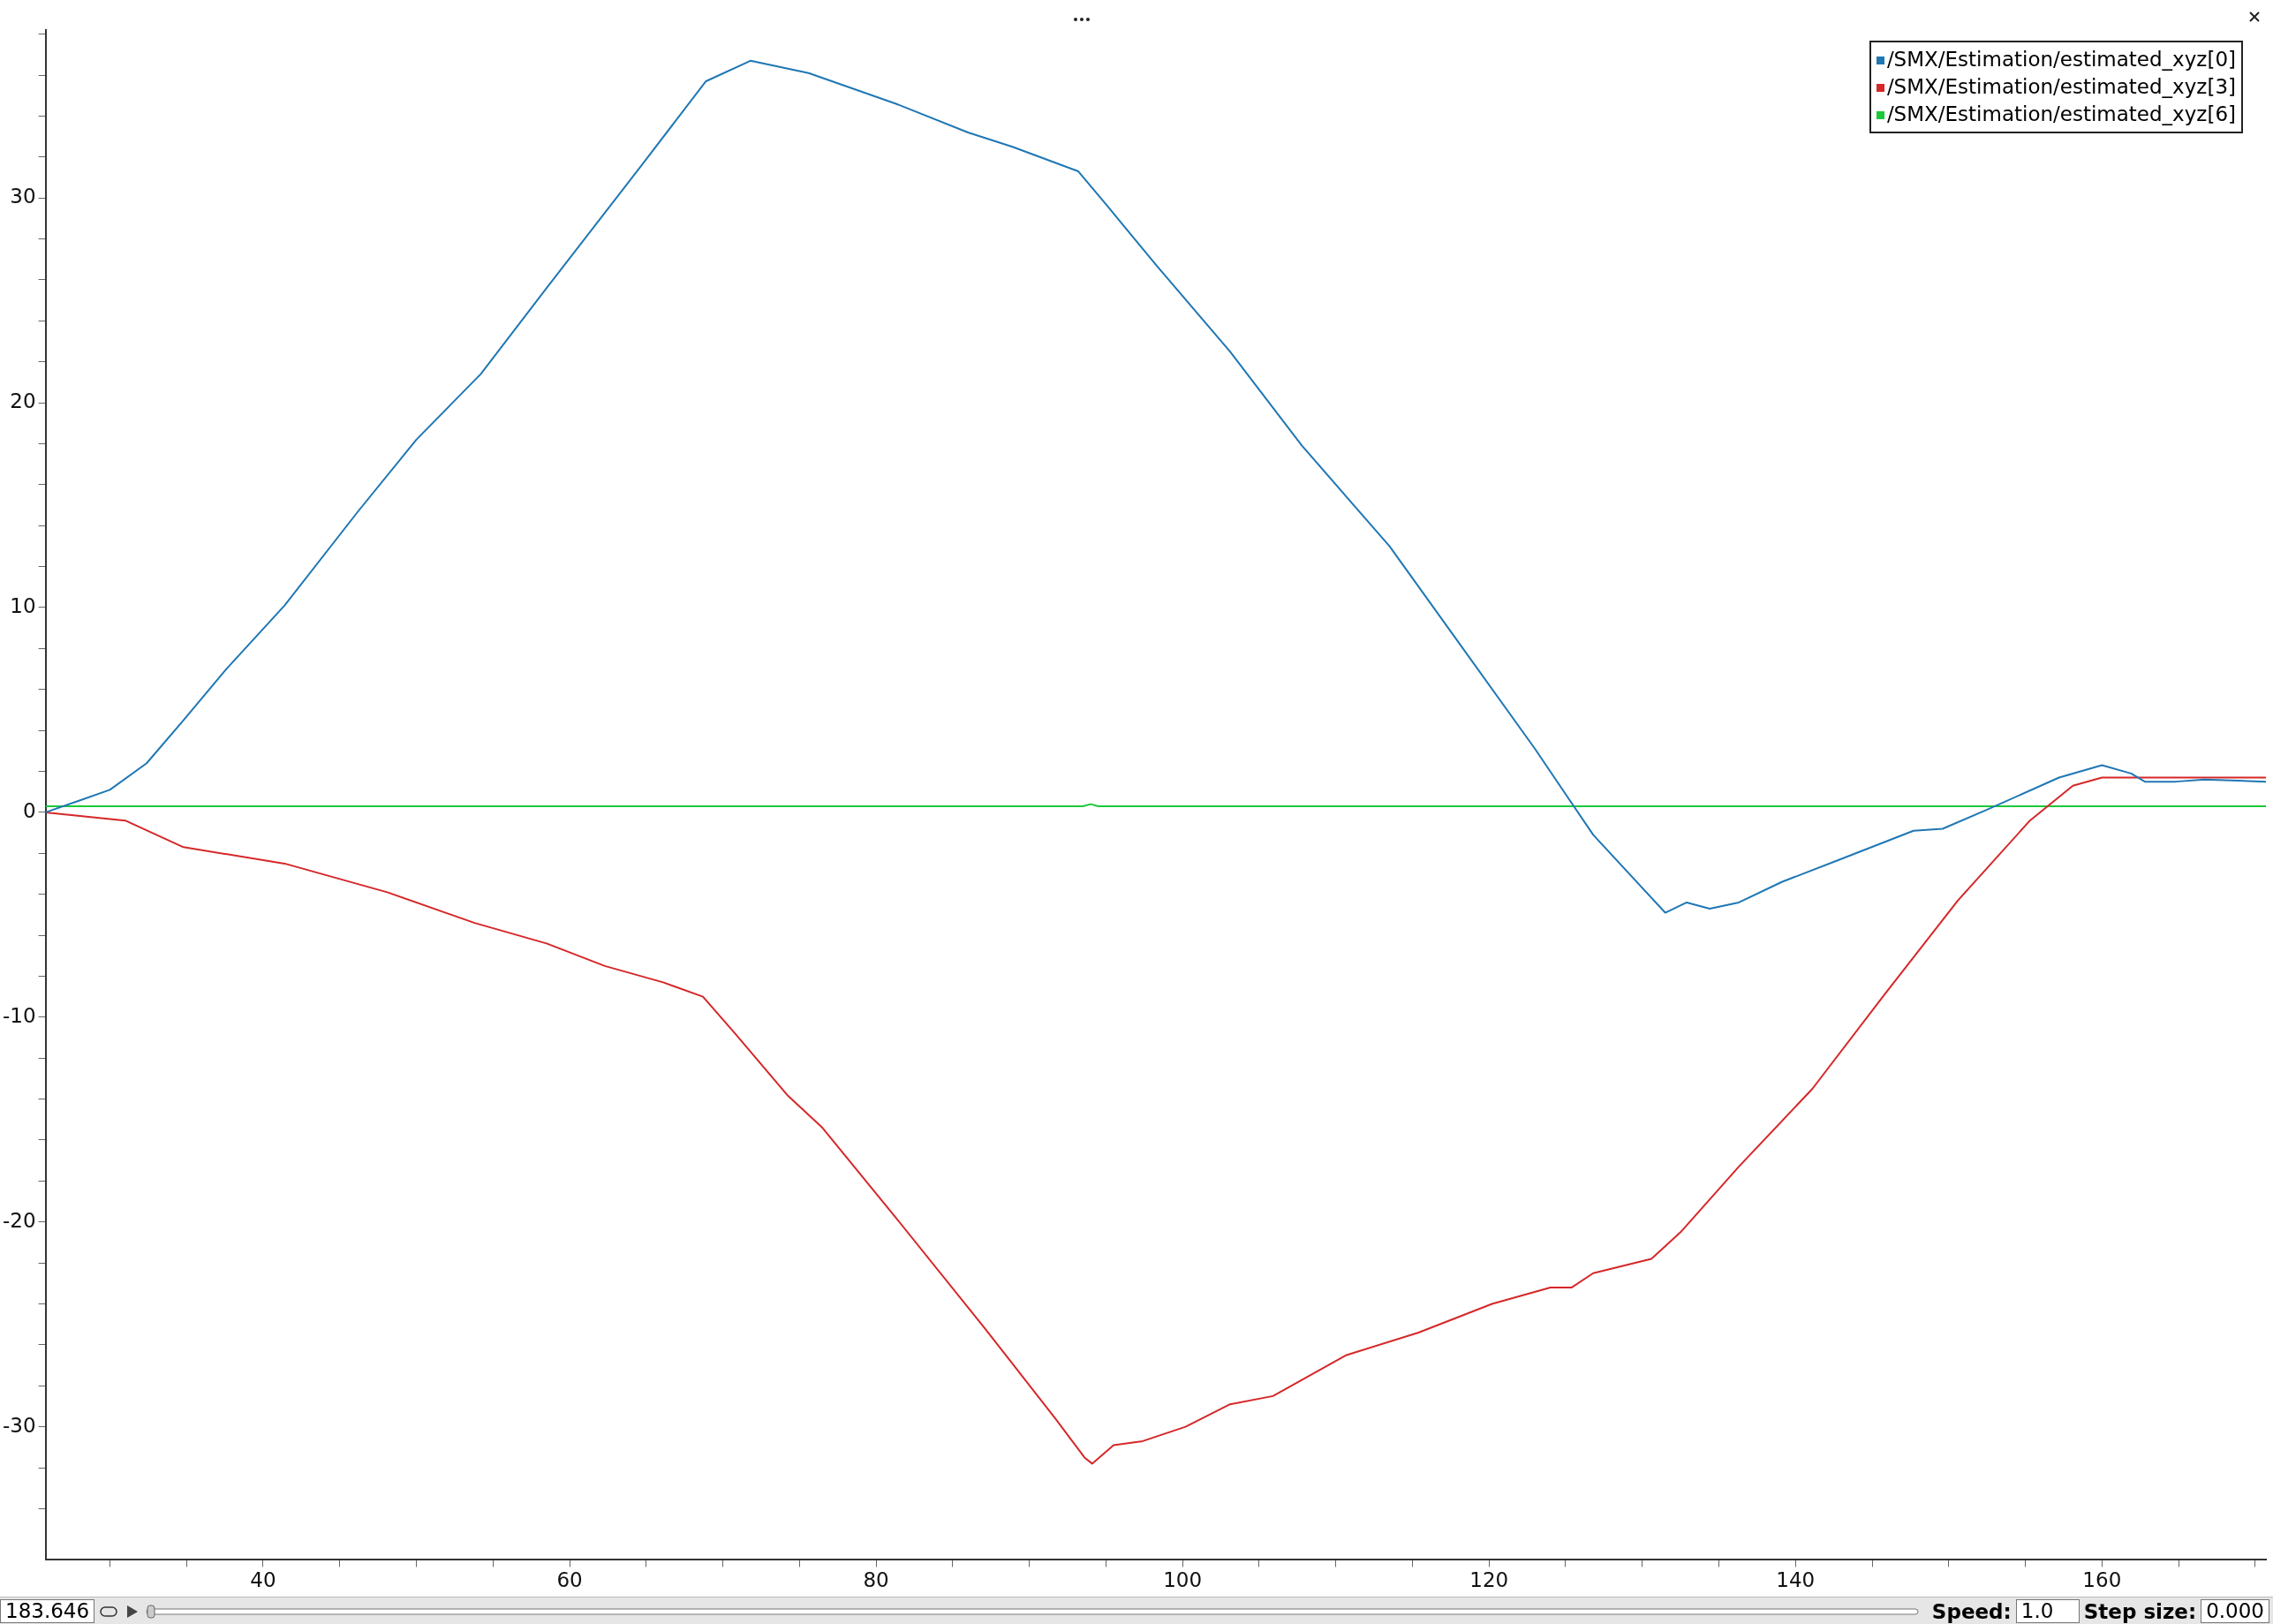  I want to click on legend-label: /SMX/Estimation/estimated_xyz[3], so click(2061, 86).